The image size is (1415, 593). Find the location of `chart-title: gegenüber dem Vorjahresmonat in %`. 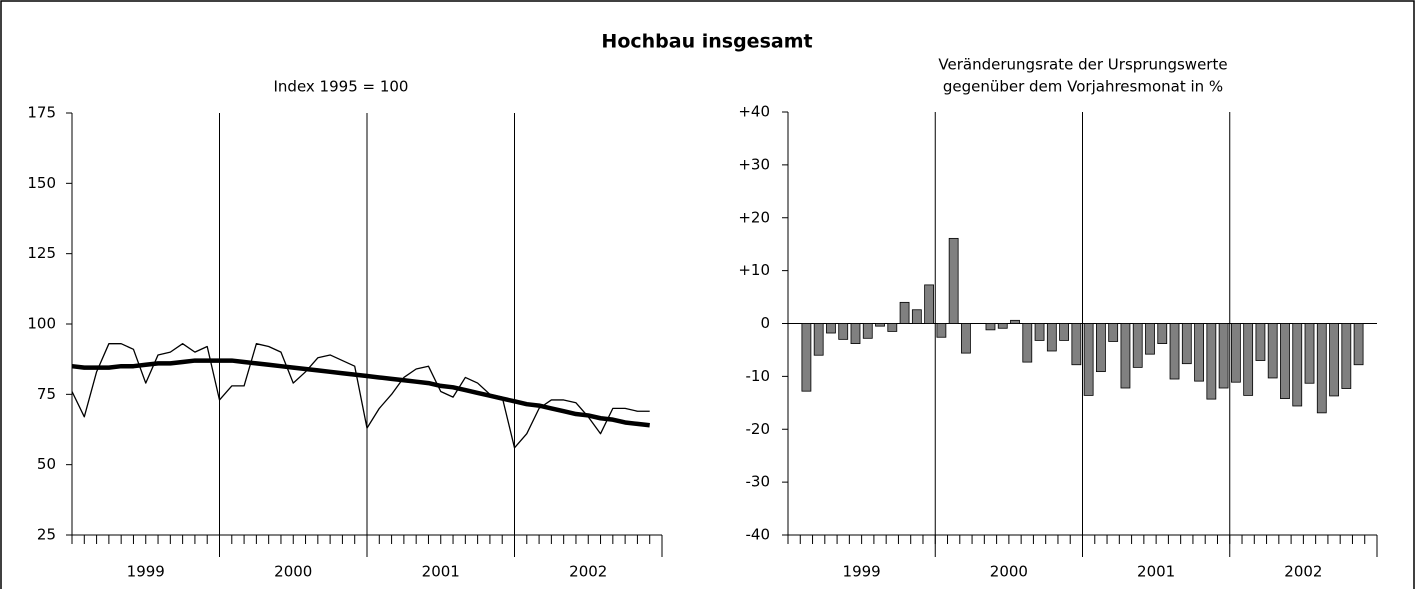

chart-title: gegenüber dem Vorjahresmonat in % is located at coordinates (1083, 87).